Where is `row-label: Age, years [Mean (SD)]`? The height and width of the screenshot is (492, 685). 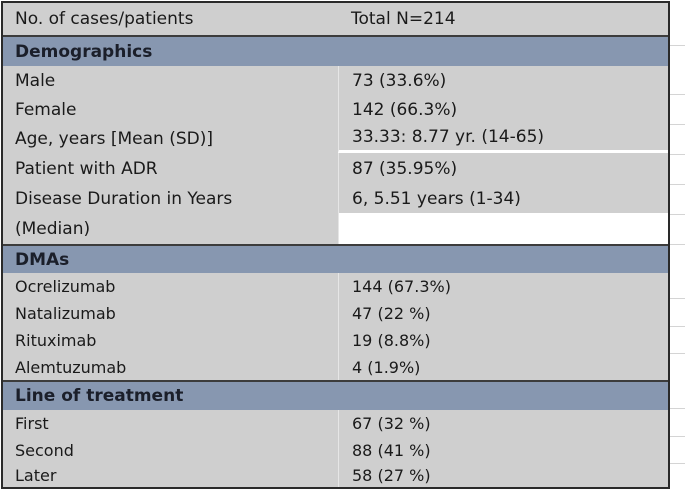 row-label: Age, years [Mean (SD)] is located at coordinates (114, 138).